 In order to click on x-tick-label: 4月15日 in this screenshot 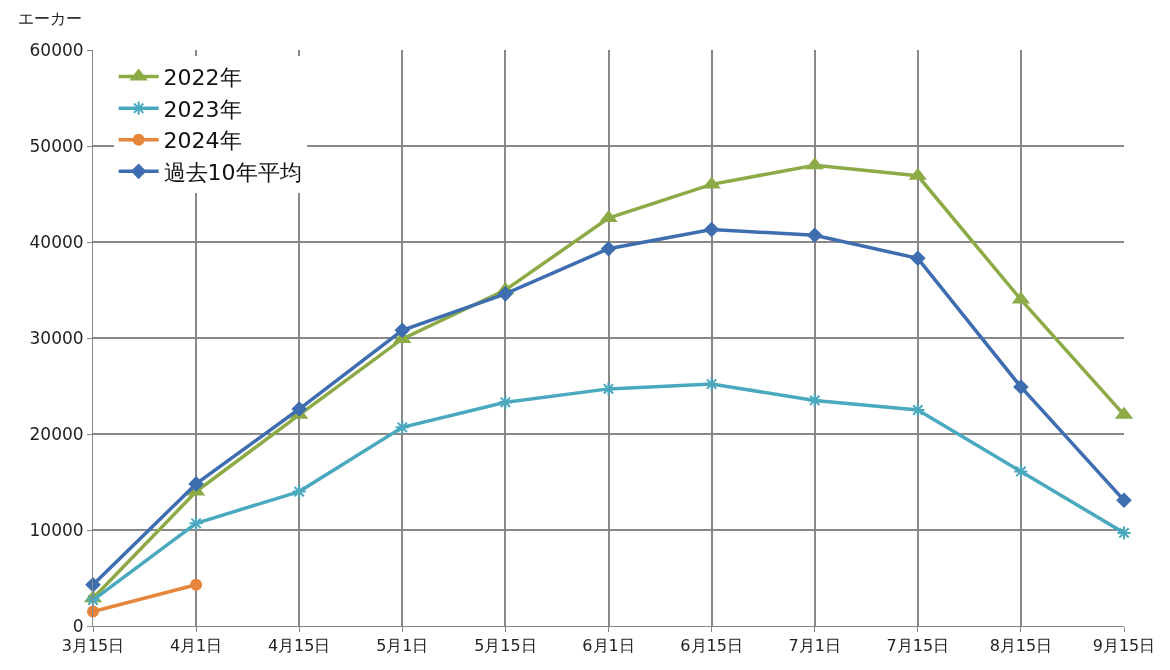, I will do `click(299, 646)`.